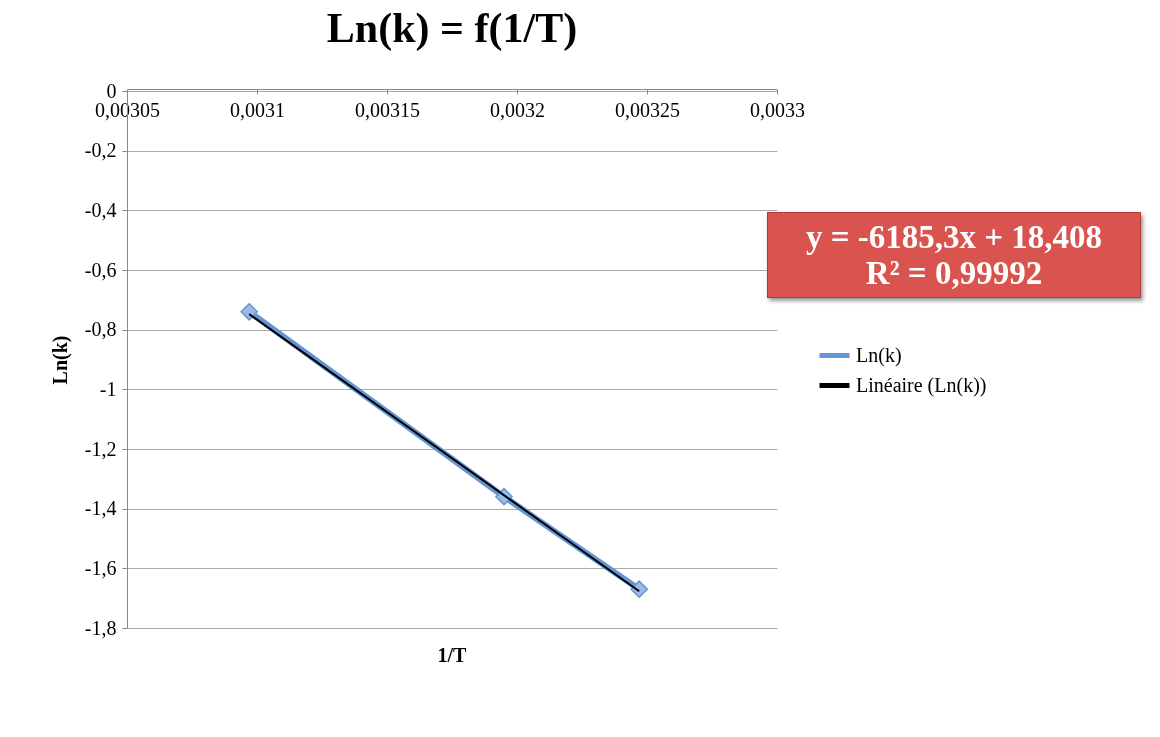  Describe the element at coordinates (100, 627) in the screenshot. I see `y-tick-label: -1,8` at that location.